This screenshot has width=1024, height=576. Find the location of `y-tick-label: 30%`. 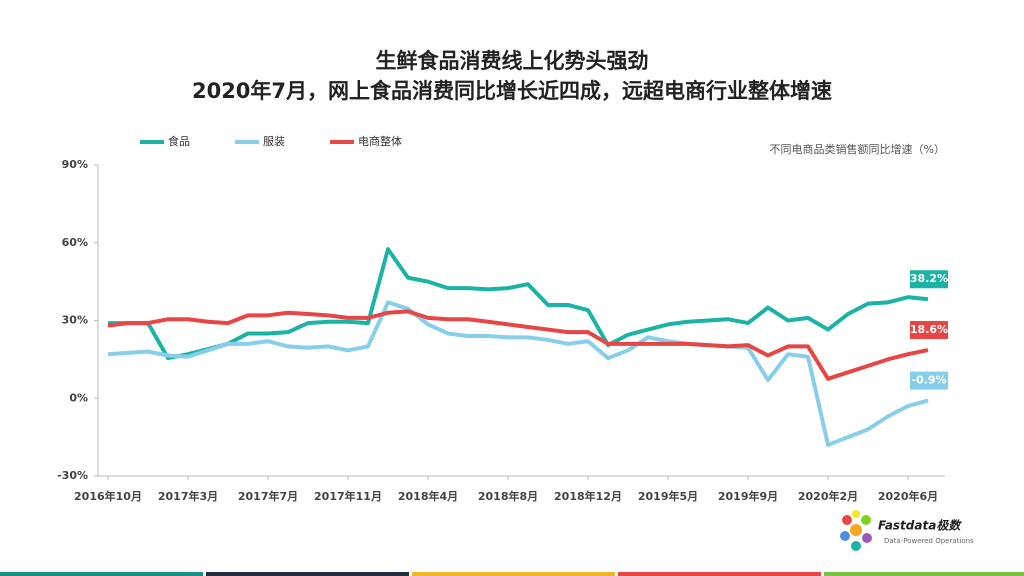

y-tick-label: 30% is located at coordinates (75, 320).